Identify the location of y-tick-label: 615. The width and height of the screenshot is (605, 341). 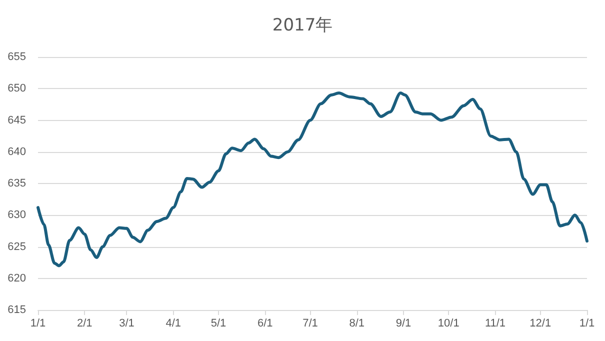
(17, 310).